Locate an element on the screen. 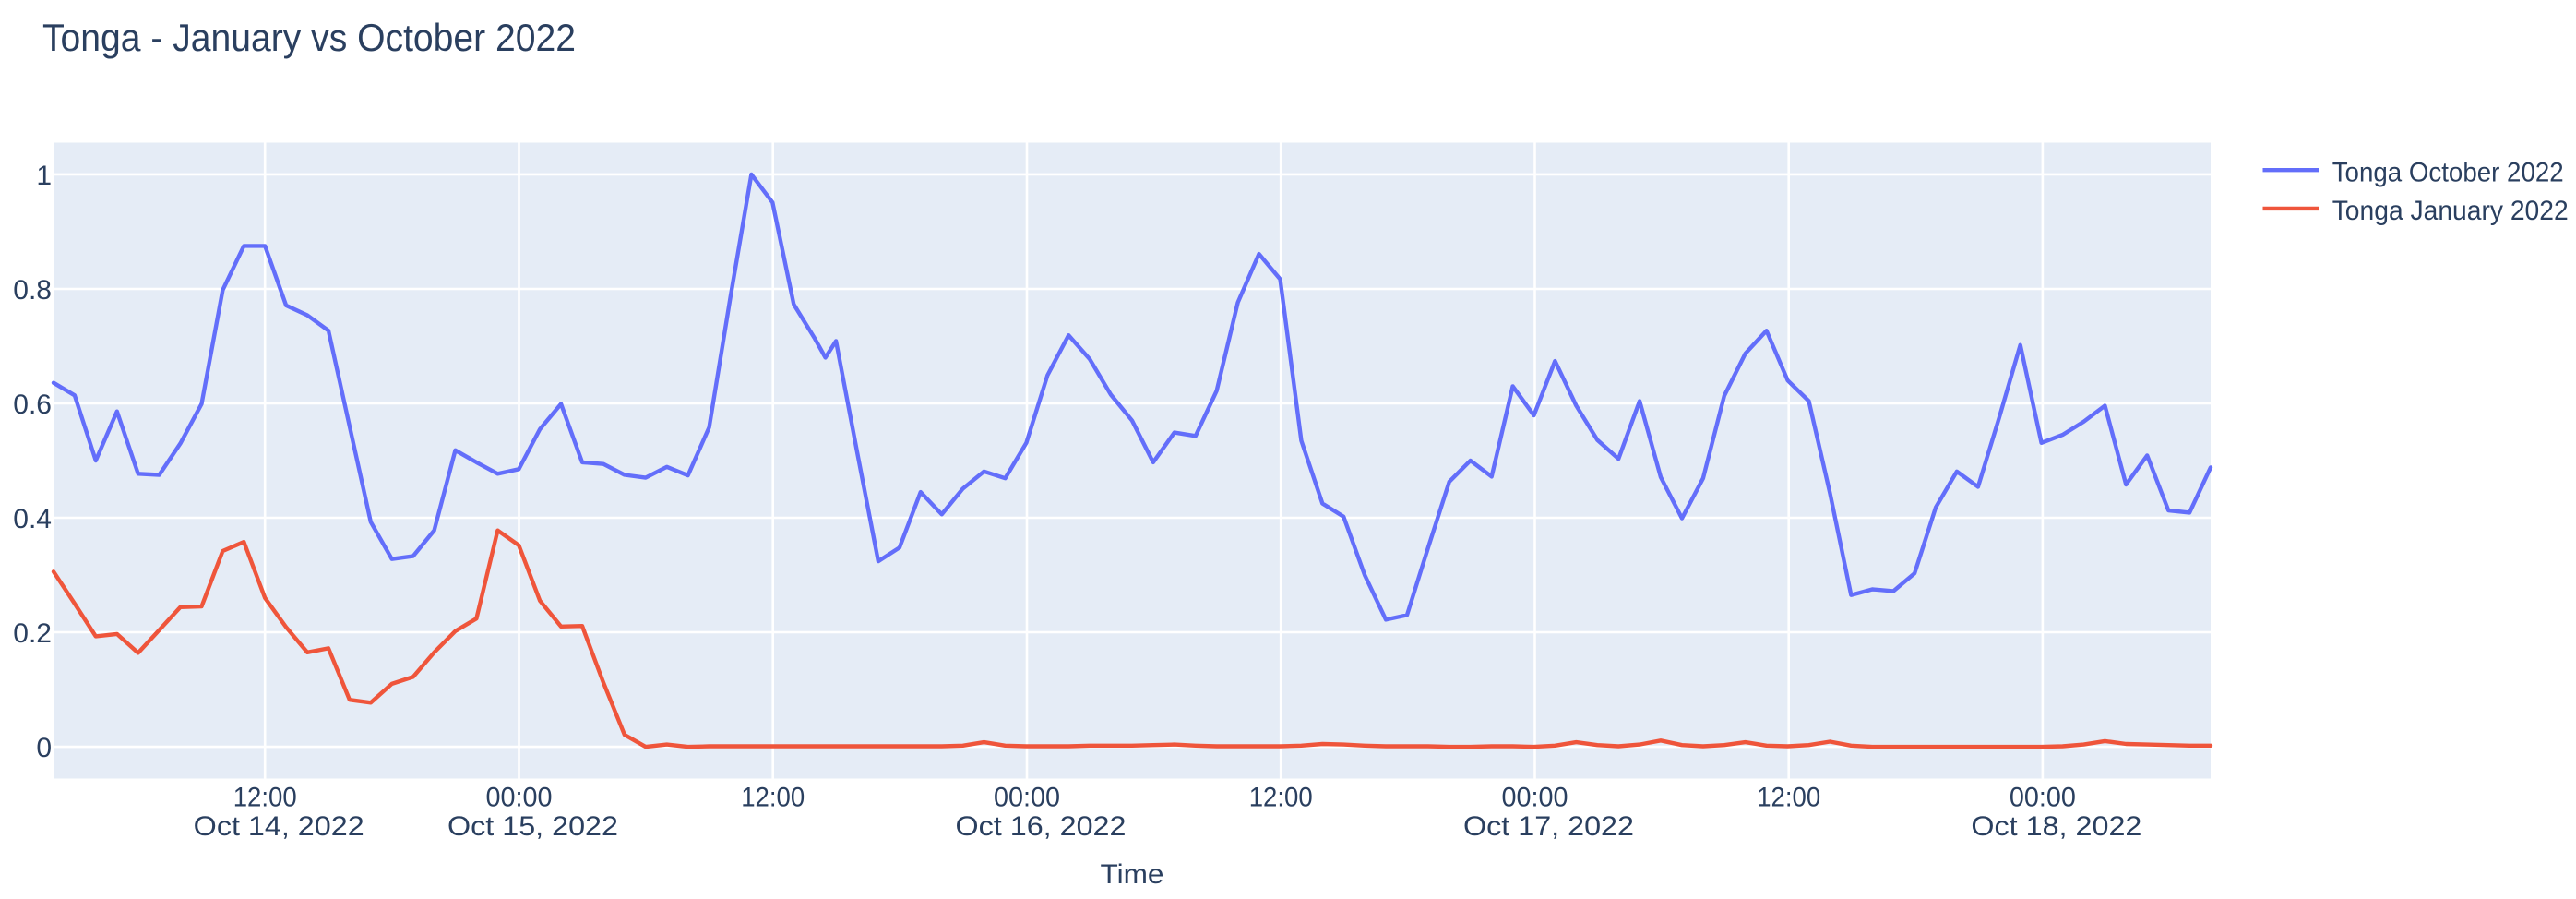 The height and width of the screenshot is (899, 2576). svg-text: 0 is located at coordinates (44, 748).